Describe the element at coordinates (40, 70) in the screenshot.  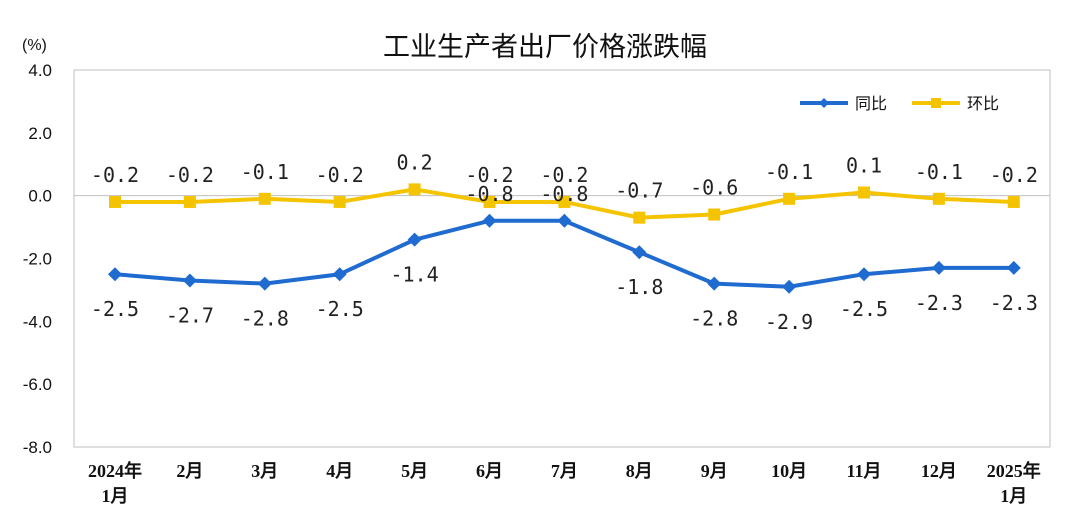
I see `y-tick-label: 4.0` at that location.